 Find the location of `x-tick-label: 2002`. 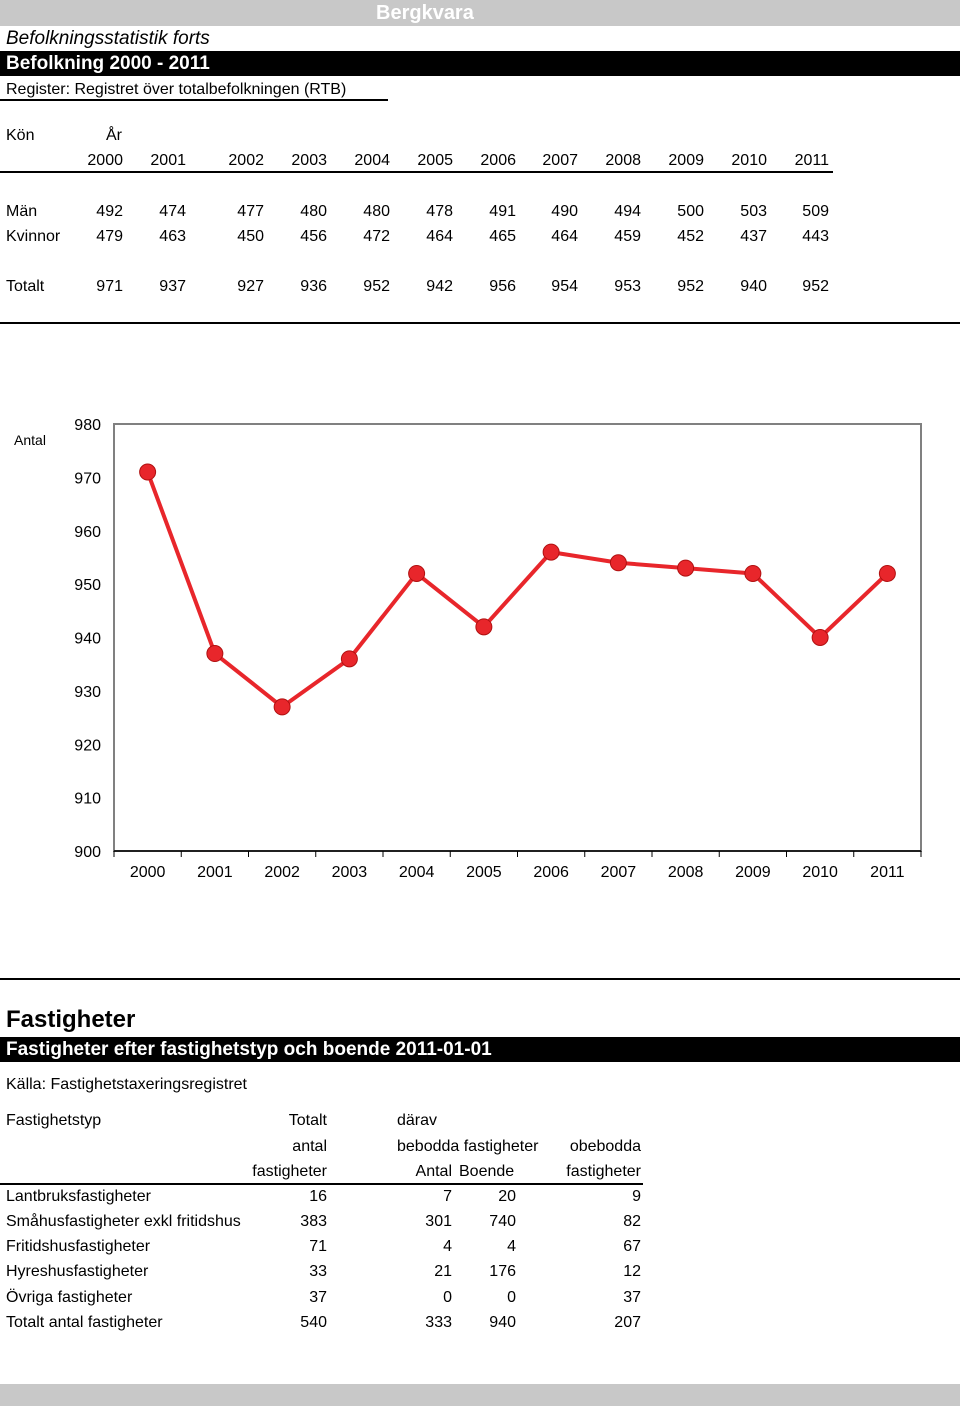

x-tick-label: 2002 is located at coordinates (282, 872).